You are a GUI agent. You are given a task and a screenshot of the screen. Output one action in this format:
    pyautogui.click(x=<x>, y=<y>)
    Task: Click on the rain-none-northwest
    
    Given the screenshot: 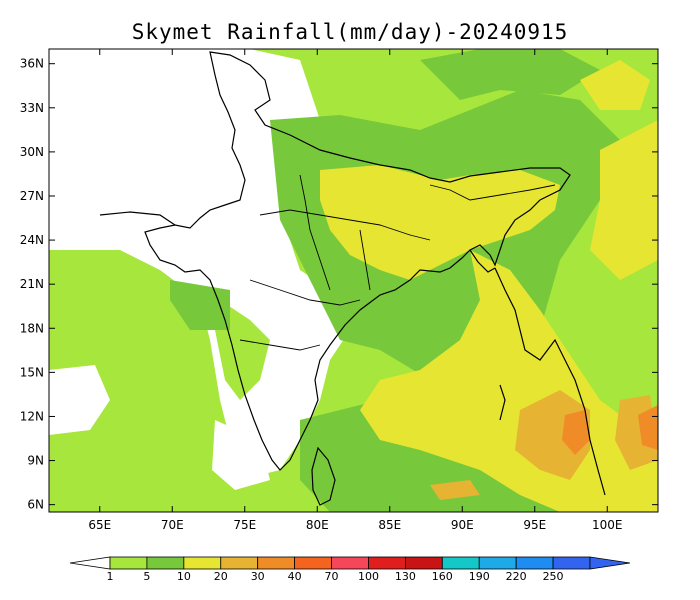 What is the action you would take?
    pyautogui.click(x=114, y=79)
    